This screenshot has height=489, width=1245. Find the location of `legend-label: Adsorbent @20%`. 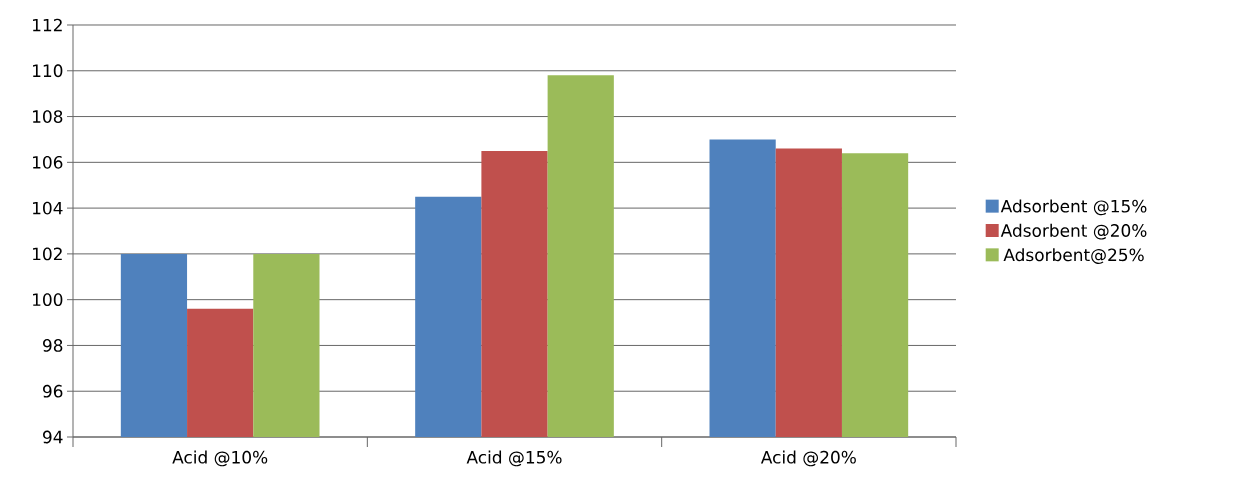

legend-label: Adsorbent @20% is located at coordinates (1073, 231).